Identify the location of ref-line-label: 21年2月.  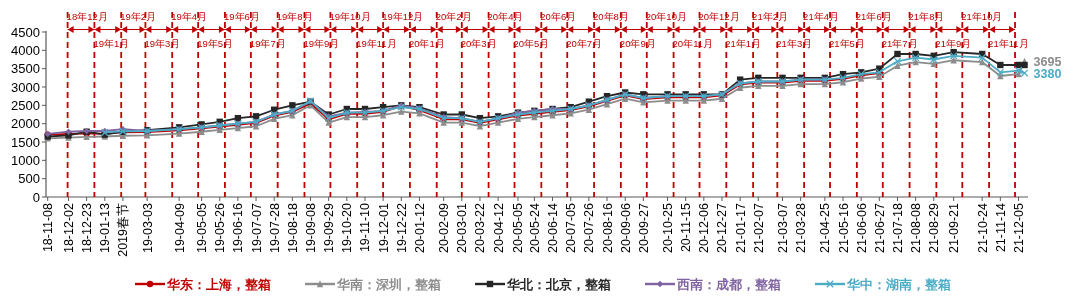
(770, 16).